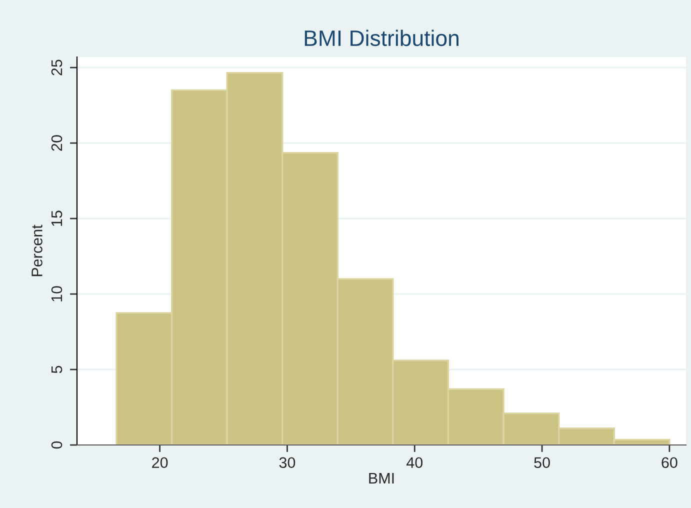  Describe the element at coordinates (56, 143) in the screenshot. I see `y-tick-label: 20` at that location.